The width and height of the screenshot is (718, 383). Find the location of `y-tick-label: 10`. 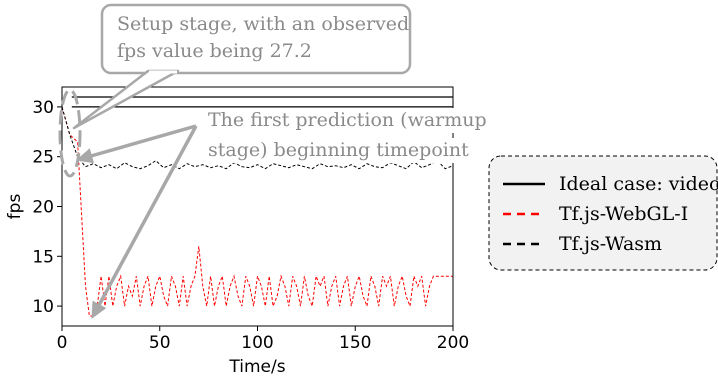

y-tick-label: 10 is located at coordinates (43, 307).